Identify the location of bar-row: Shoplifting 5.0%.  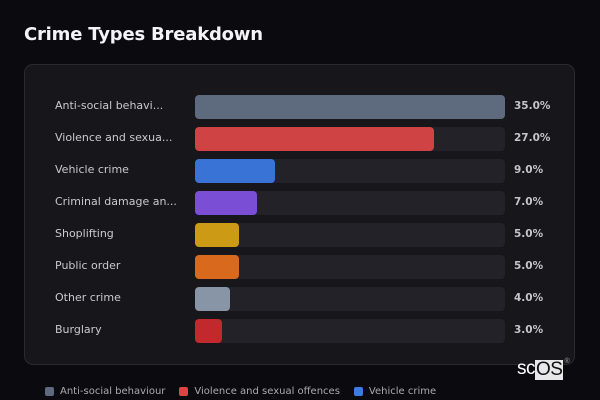
(299, 235).